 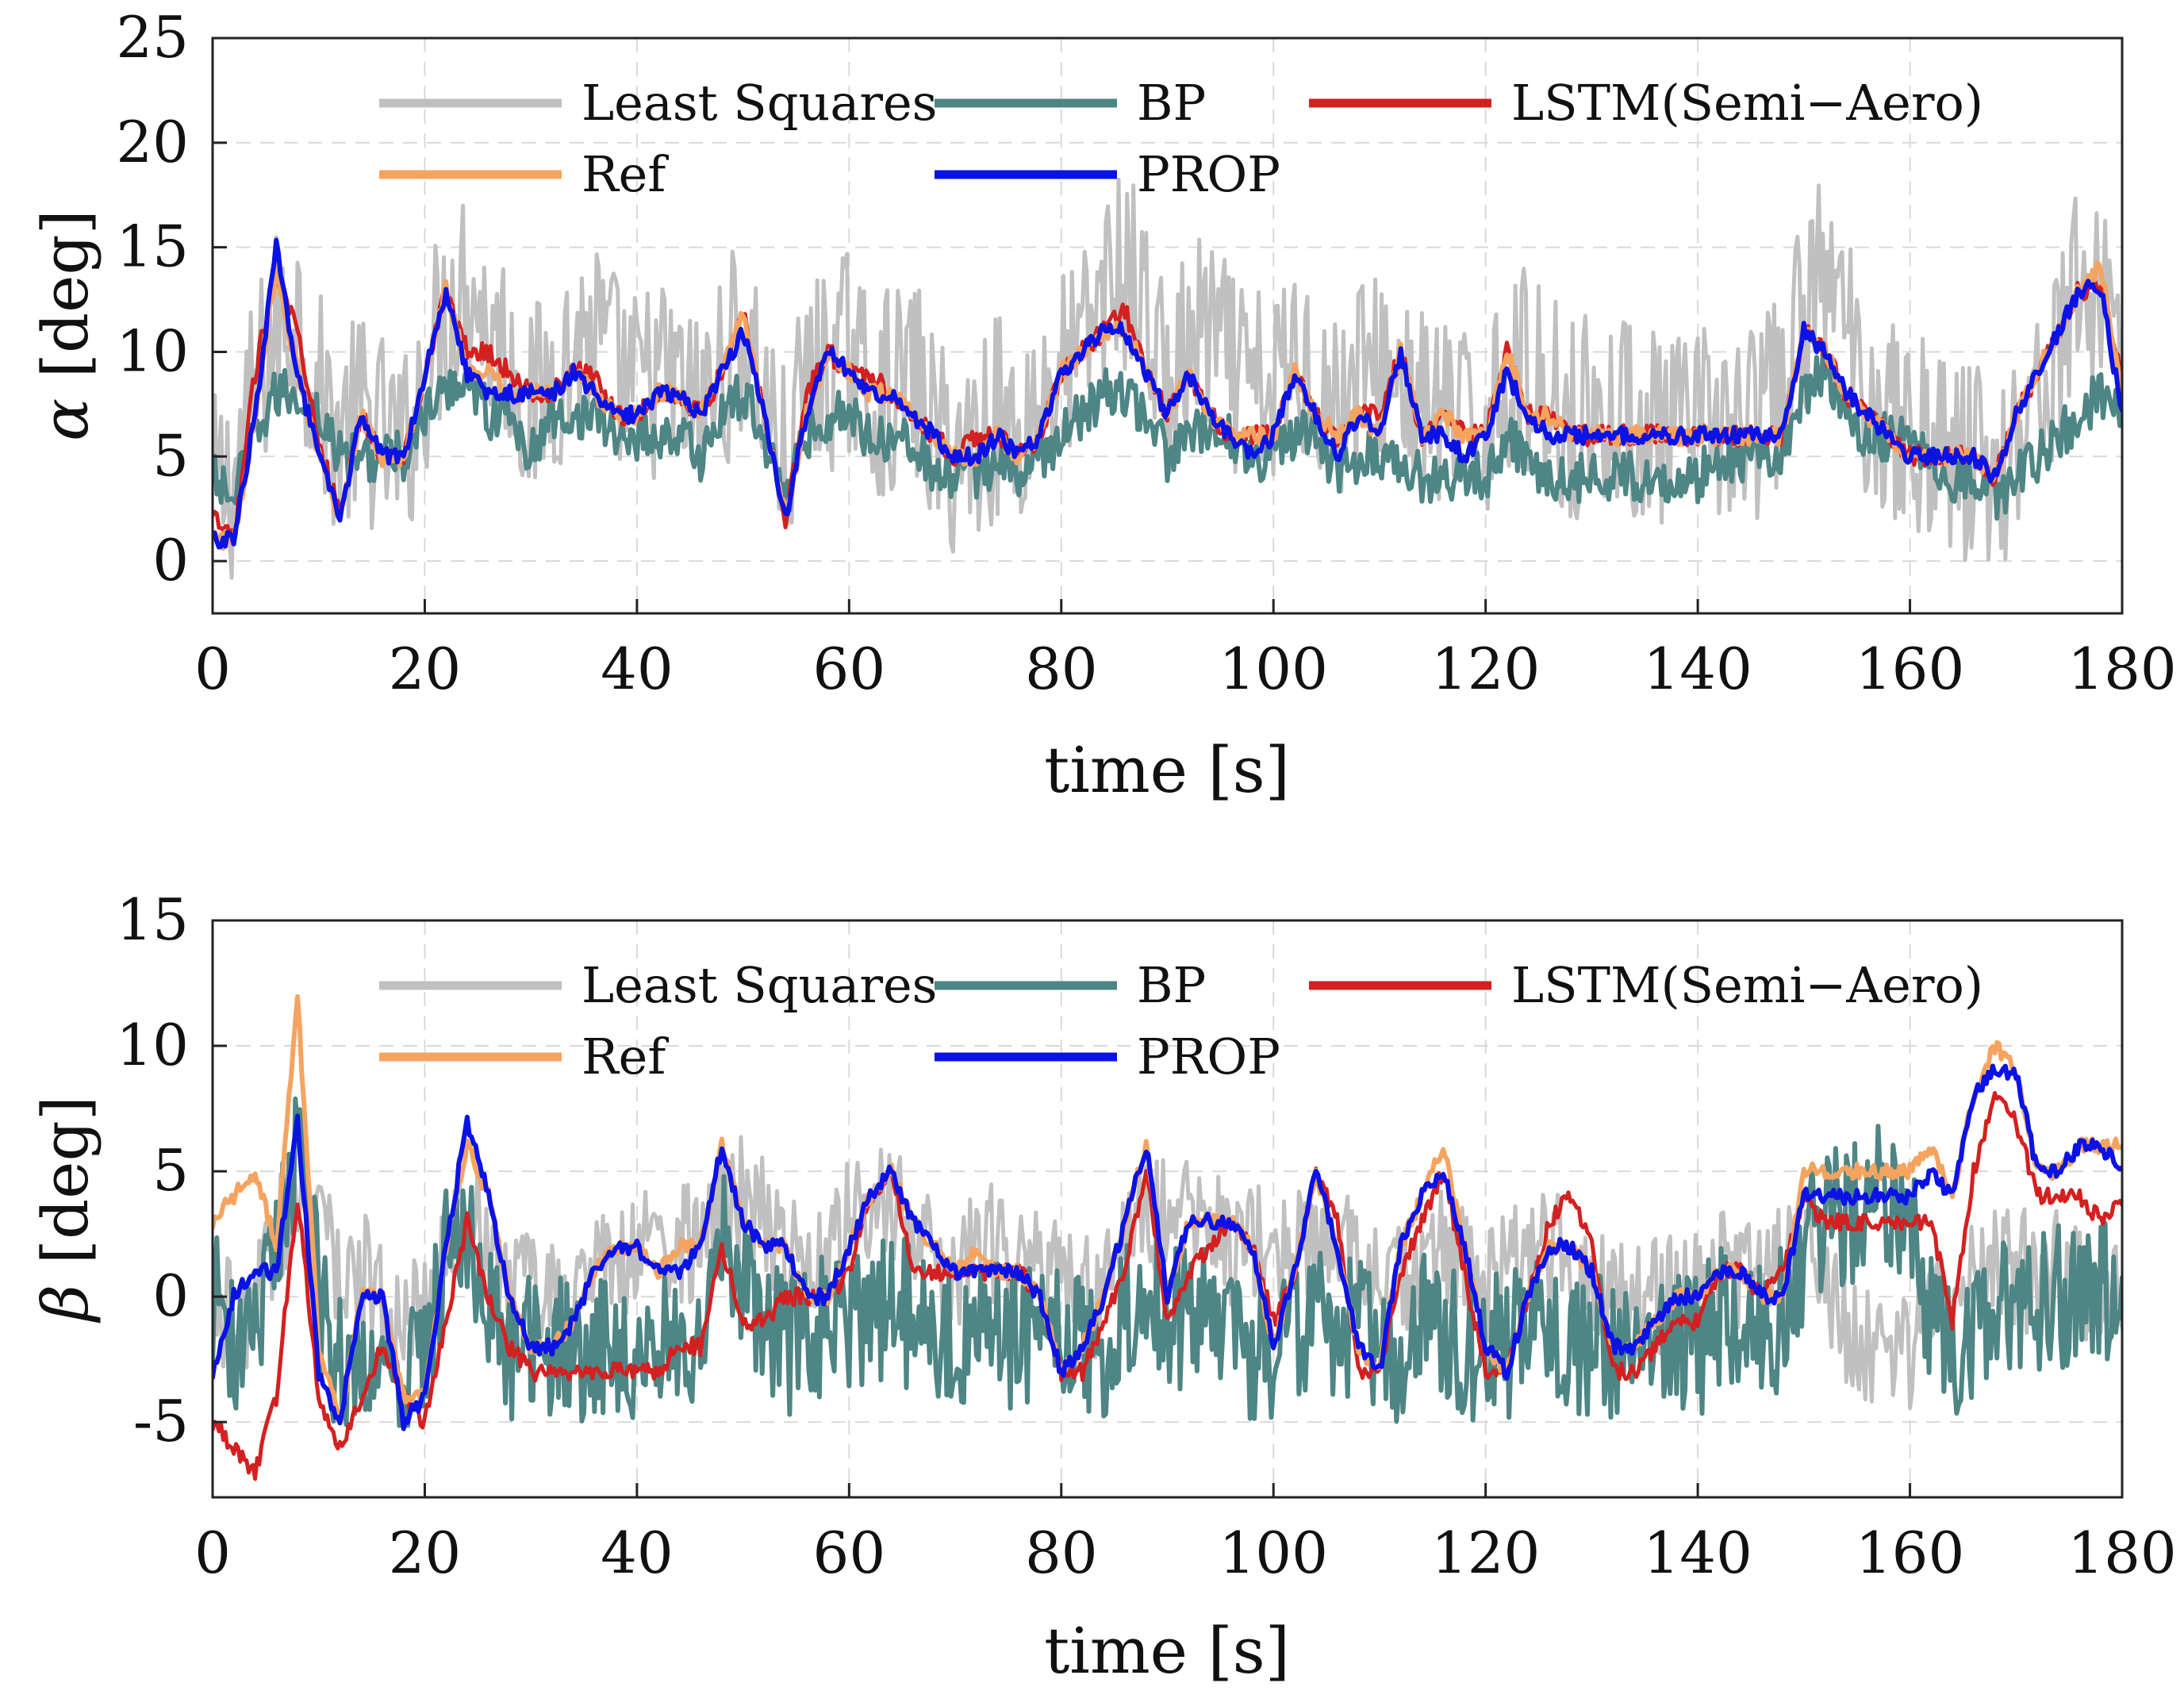 What do you see at coordinates (1697, 669) in the screenshot?
I see `alpha-xtick-label: 140` at bounding box center [1697, 669].